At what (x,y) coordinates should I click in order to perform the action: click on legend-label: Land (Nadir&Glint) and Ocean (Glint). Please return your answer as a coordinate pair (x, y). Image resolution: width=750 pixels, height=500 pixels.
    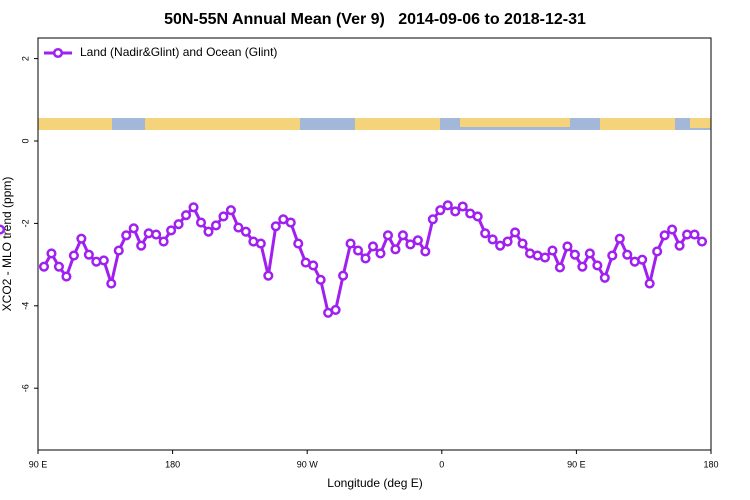
    Looking at the image, I should click on (178, 52).